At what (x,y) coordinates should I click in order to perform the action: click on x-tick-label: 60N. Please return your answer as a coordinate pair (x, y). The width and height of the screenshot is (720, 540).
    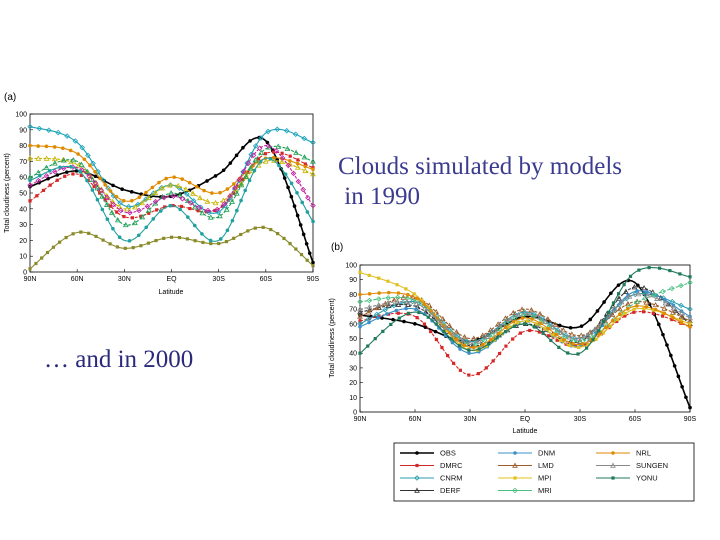
    Looking at the image, I should click on (77, 279).